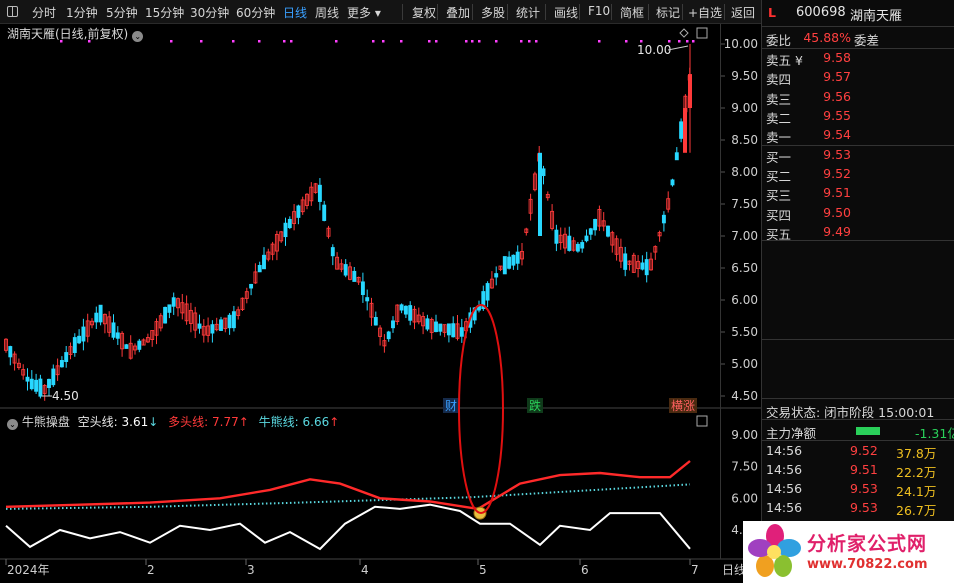 This screenshot has width=954, height=583. What do you see at coordinates (45, 422) in the screenshot?
I see `indicator-name: 牛熊操盘` at bounding box center [45, 422].